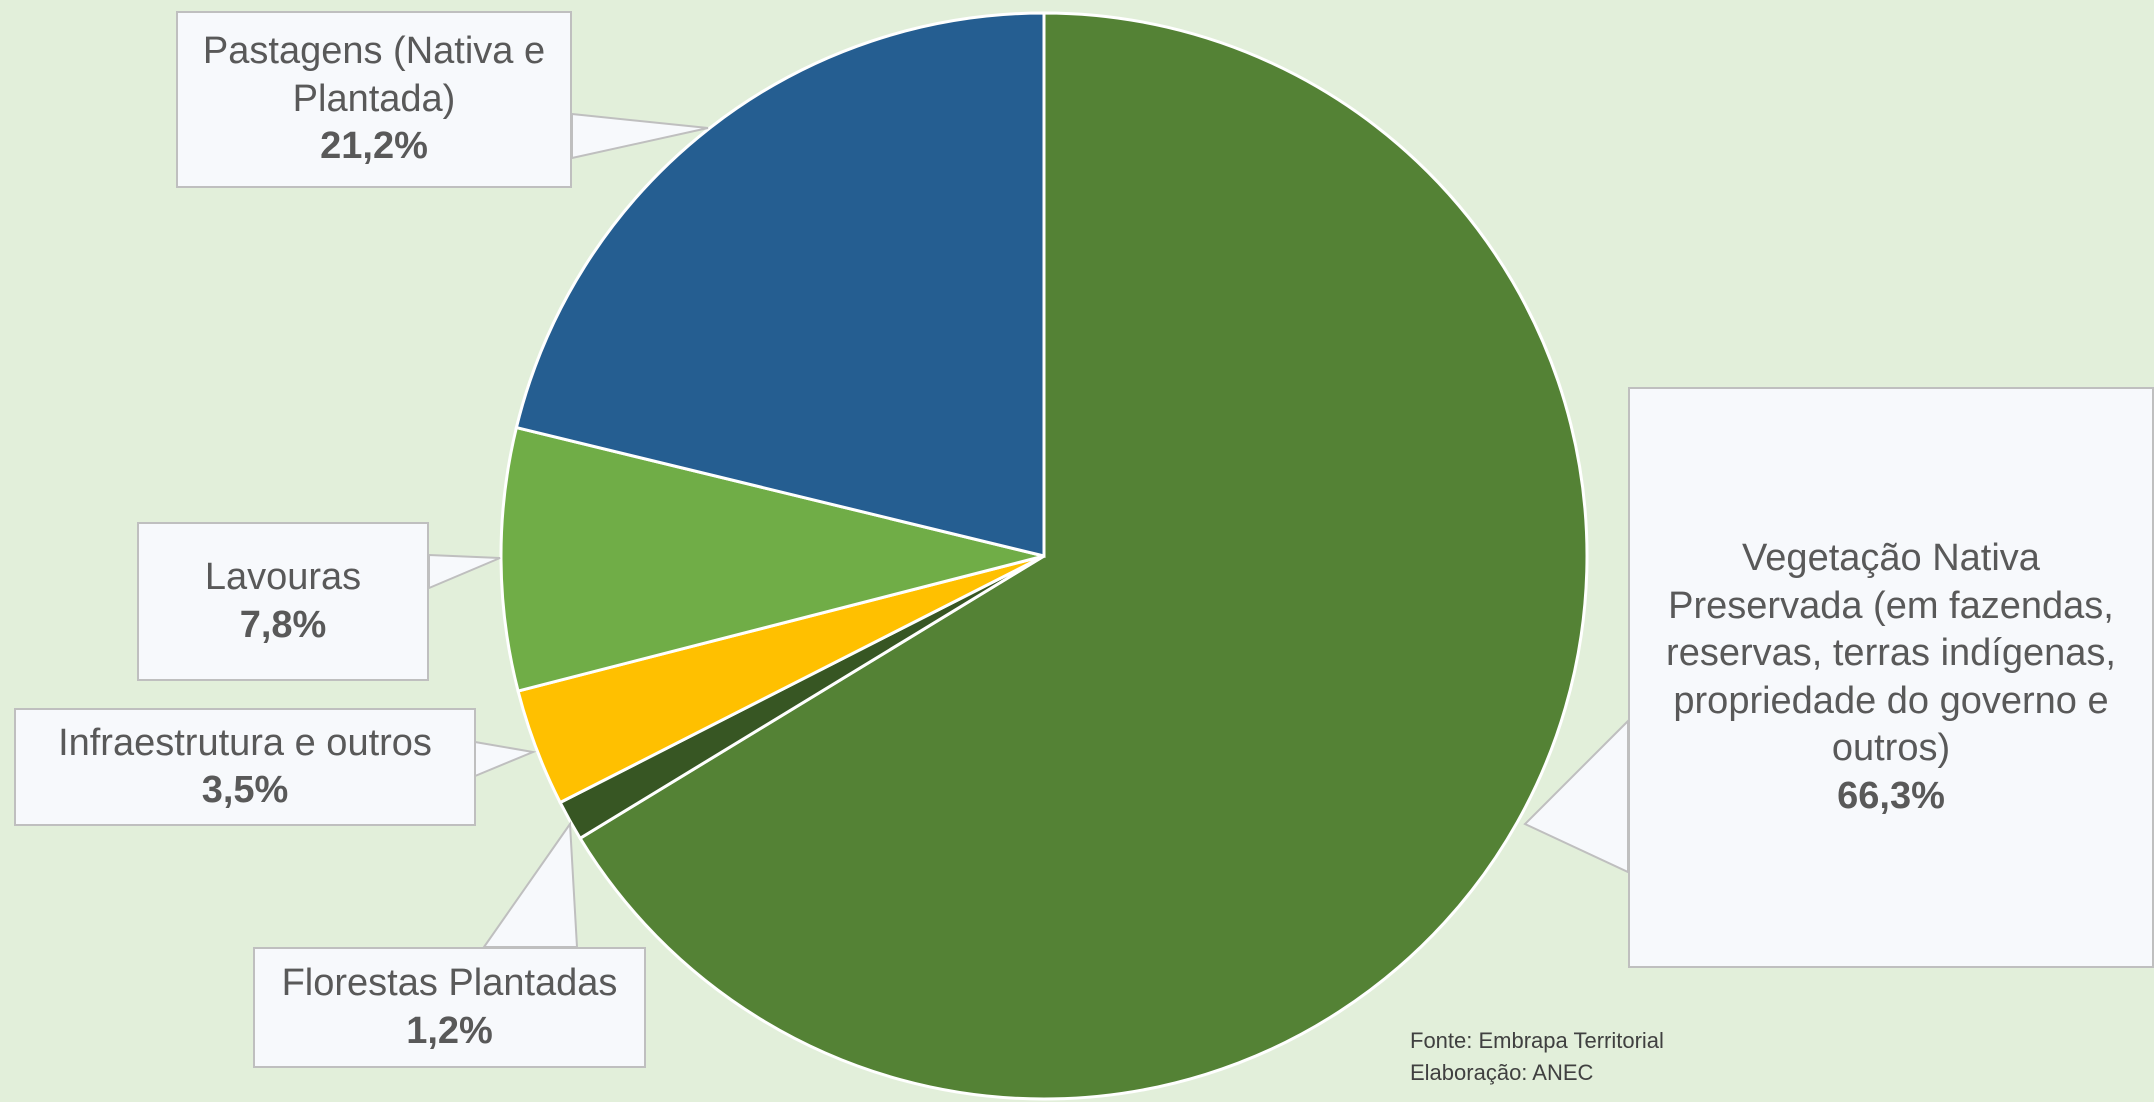  Describe the element at coordinates (283, 624) in the screenshot. I see `slice-value: 7,8%` at that location.